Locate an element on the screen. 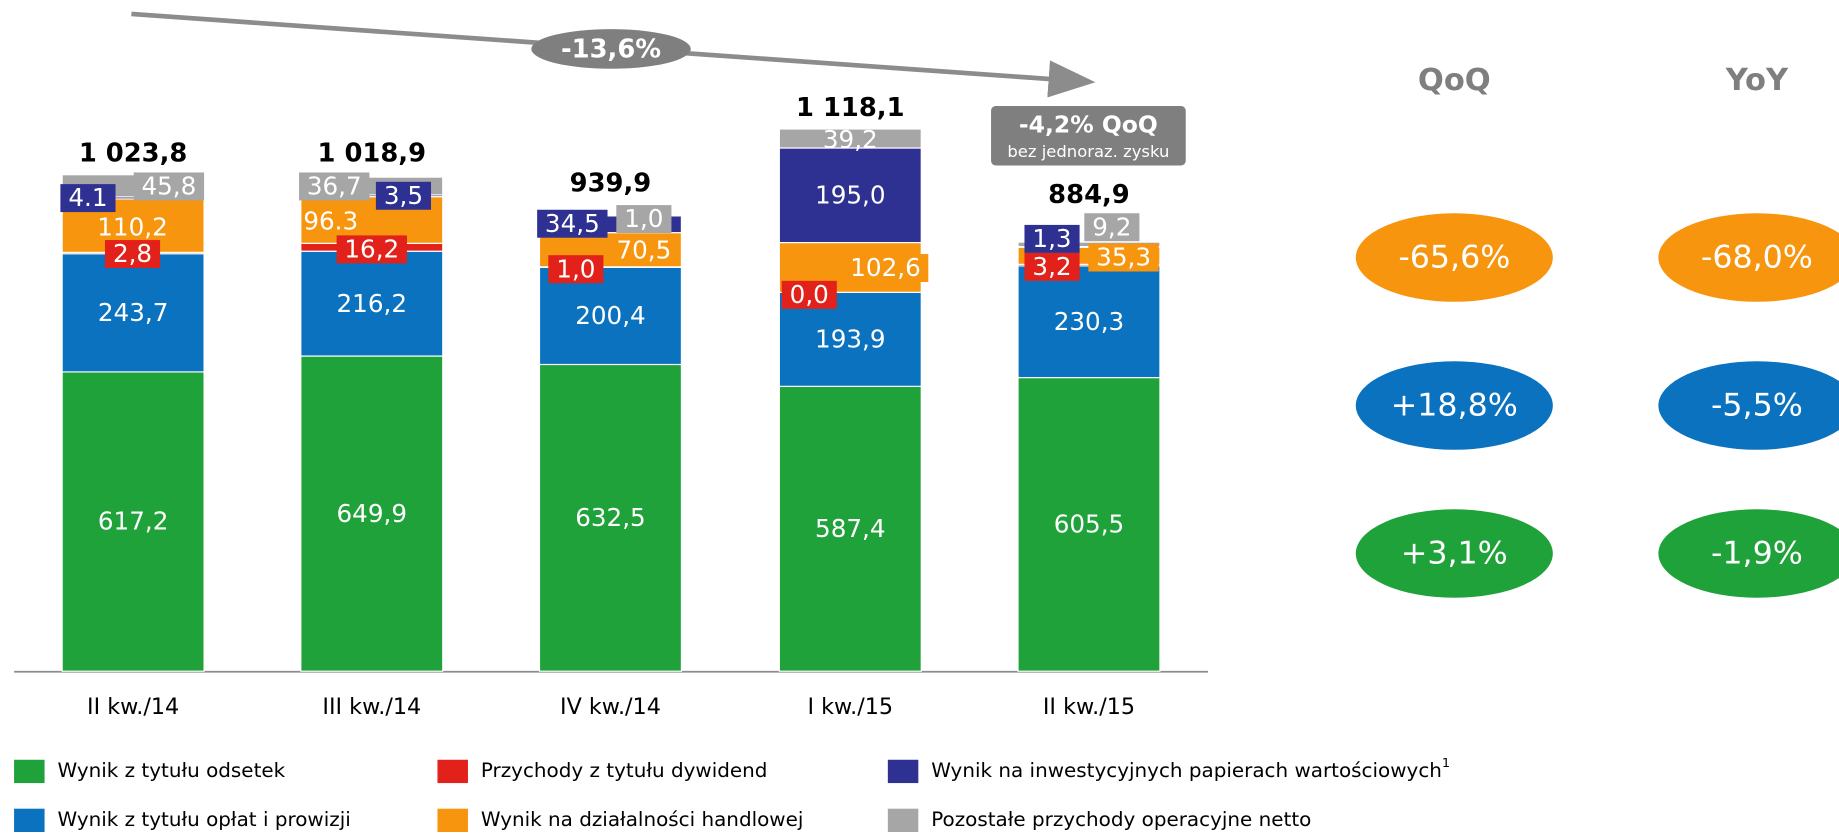  data-label: 230,3 is located at coordinates (1089, 321).